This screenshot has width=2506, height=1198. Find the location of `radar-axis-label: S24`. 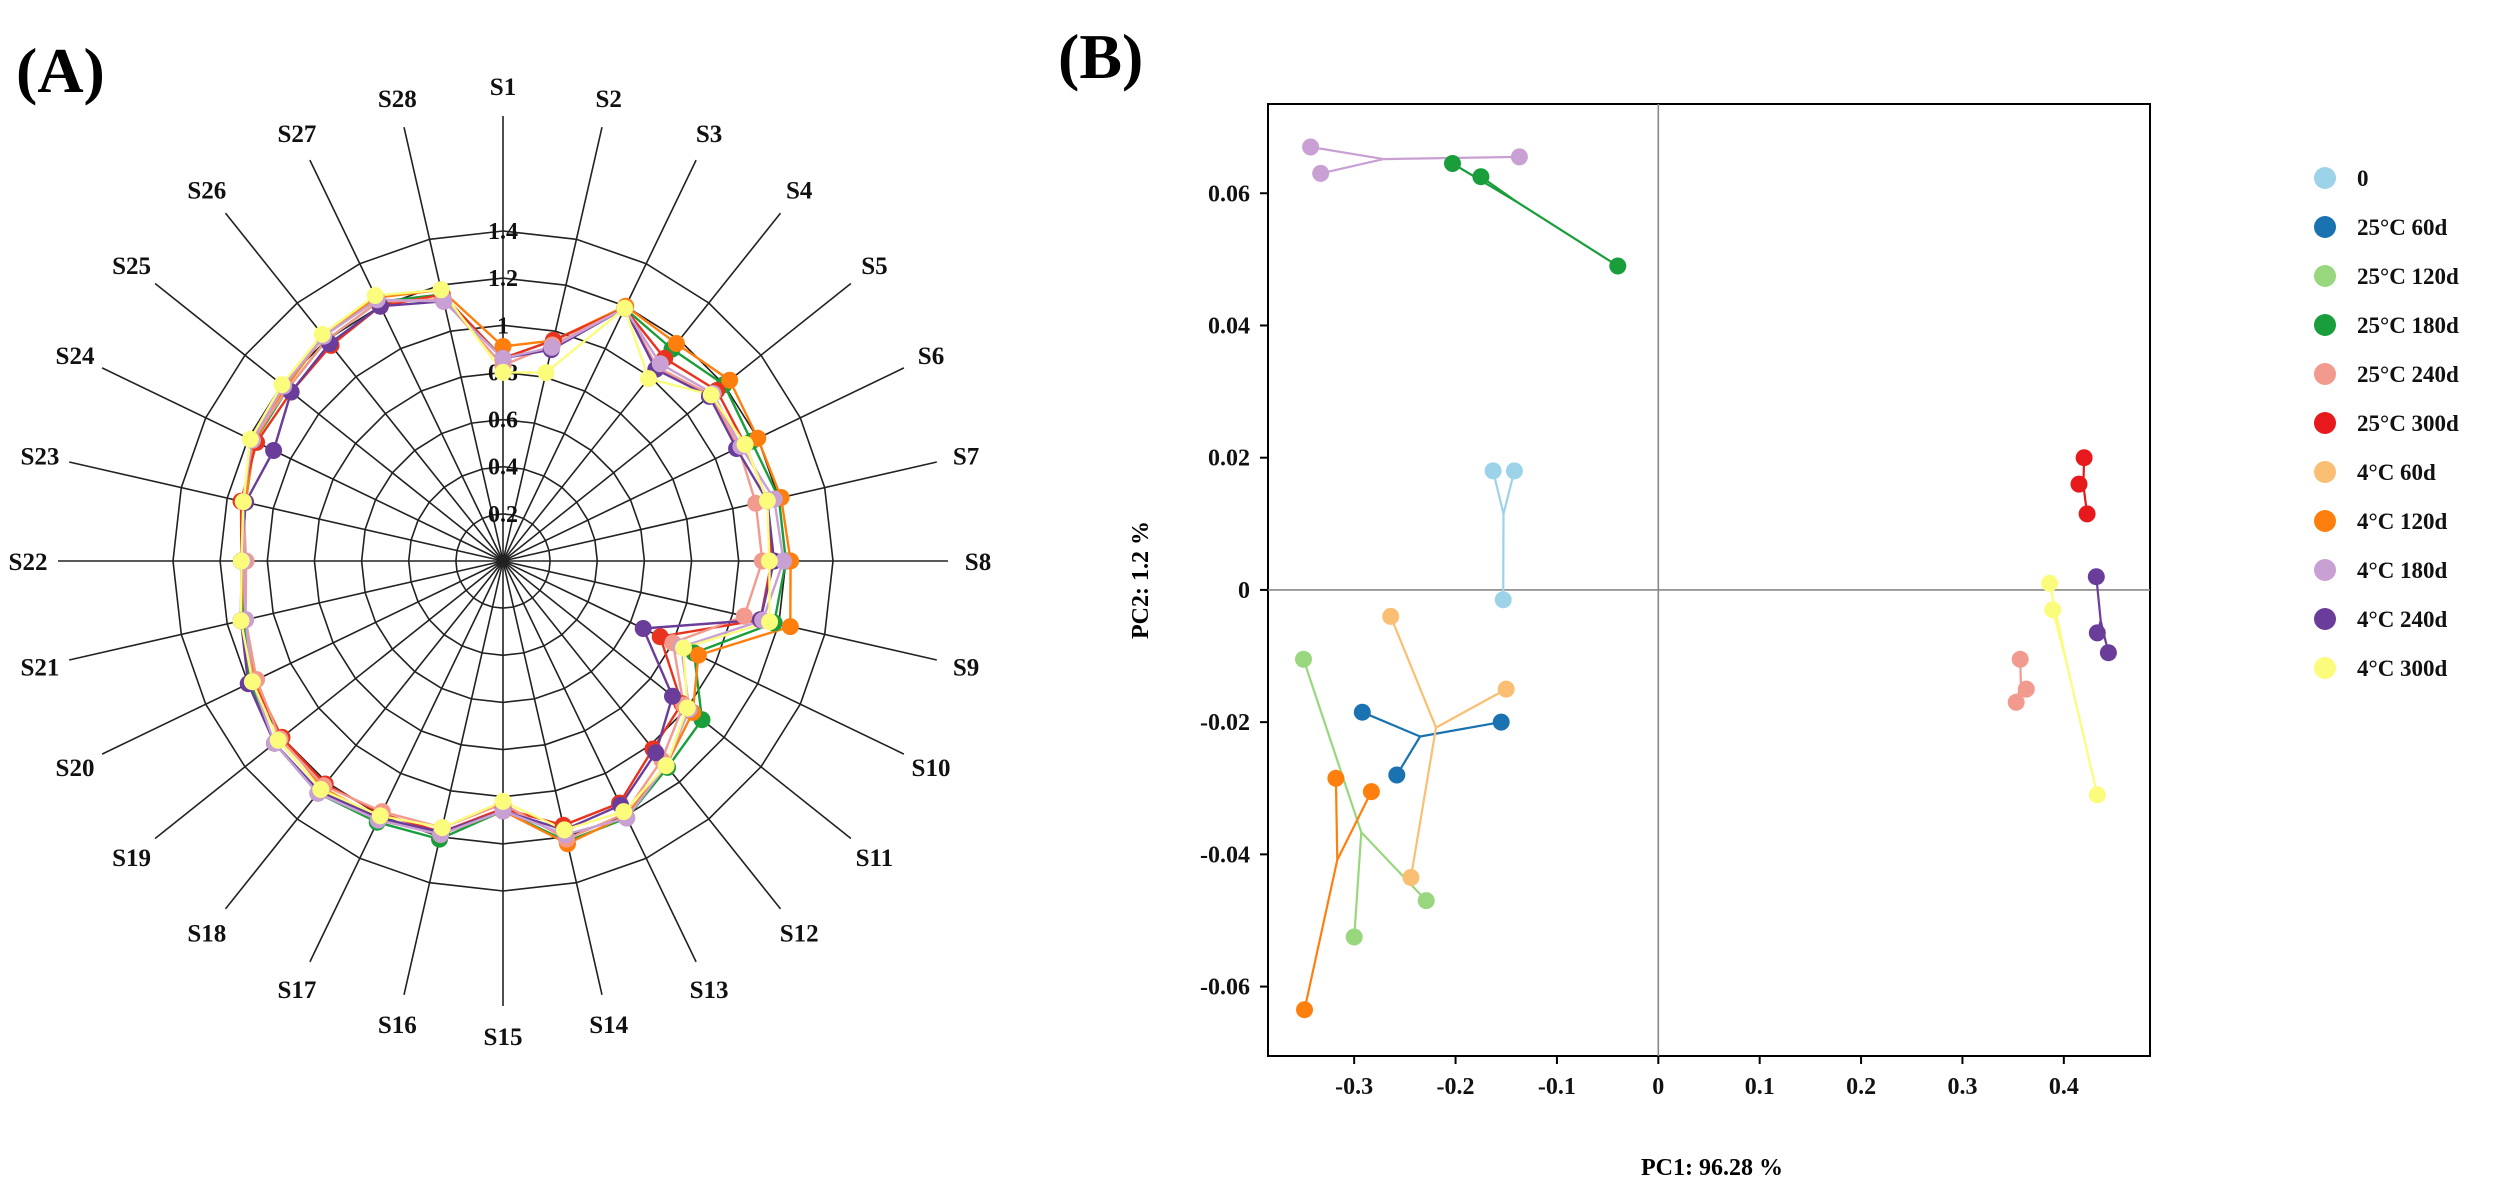

radar-axis-label: S24 is located at coordinates (75, 356).